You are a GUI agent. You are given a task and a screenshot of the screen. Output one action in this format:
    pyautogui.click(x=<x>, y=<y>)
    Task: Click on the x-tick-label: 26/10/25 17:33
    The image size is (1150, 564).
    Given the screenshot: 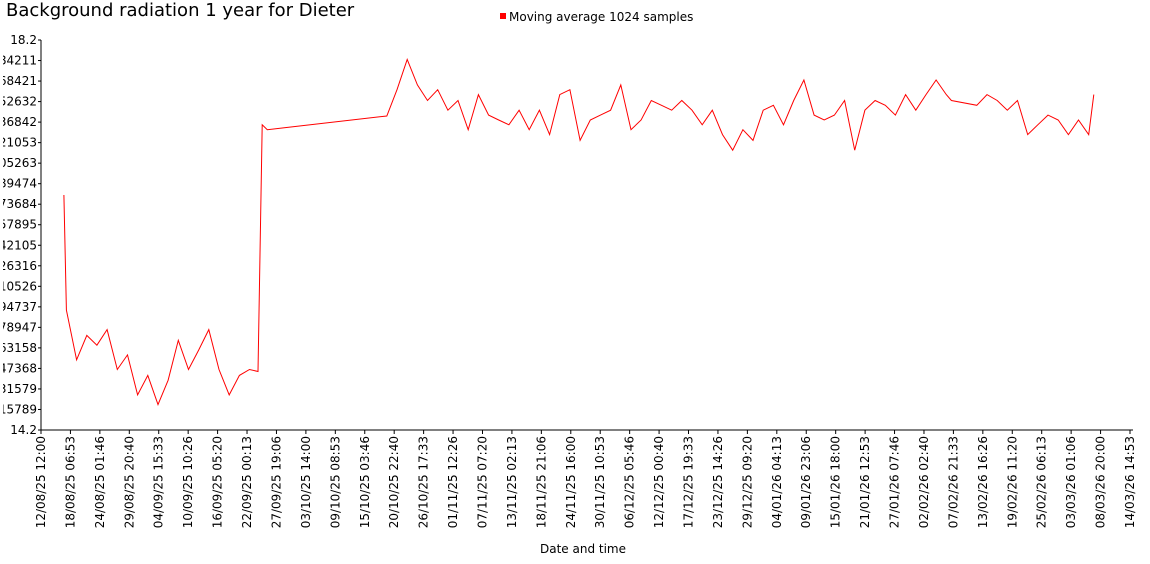 What is the action you would take?
    pyautogui.click(x=424, y=482)
    